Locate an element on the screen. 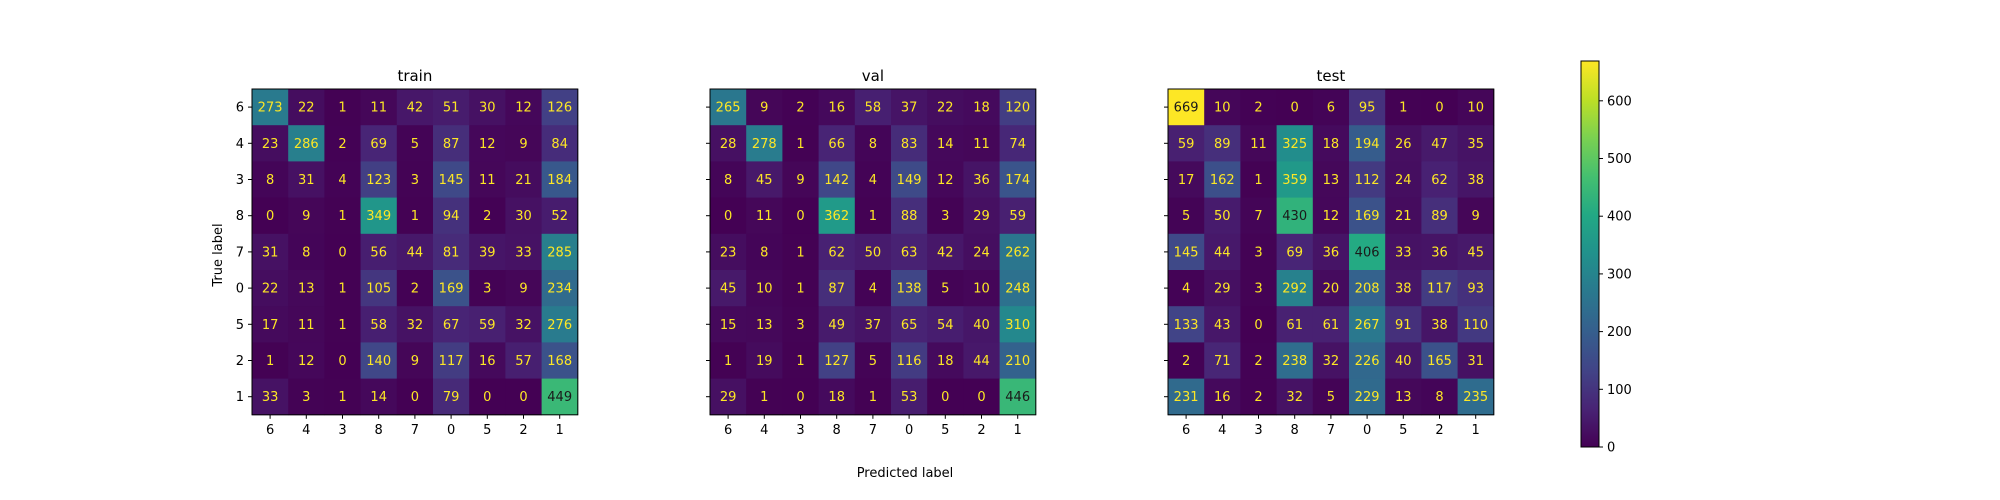 The image size is (2000, 500). cell-value-label: 3 is located at coordinates (487, 289).